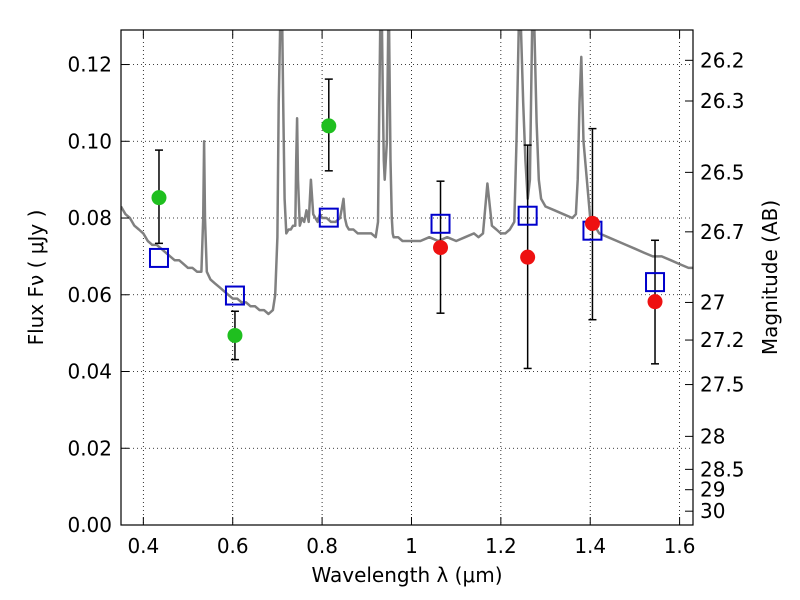 The image size is (800, 600). I want to click on y-axis-label: Flux Fν ( μJy ), so click(36, 278).